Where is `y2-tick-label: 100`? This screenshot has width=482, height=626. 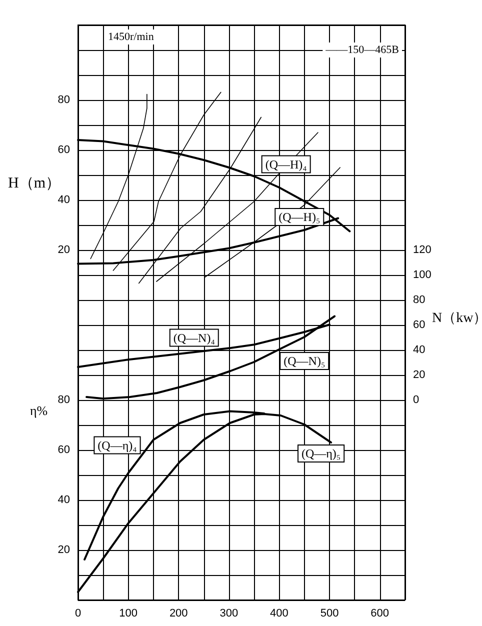
y2-tick-label: 100 is located at coordinates (422, 275).